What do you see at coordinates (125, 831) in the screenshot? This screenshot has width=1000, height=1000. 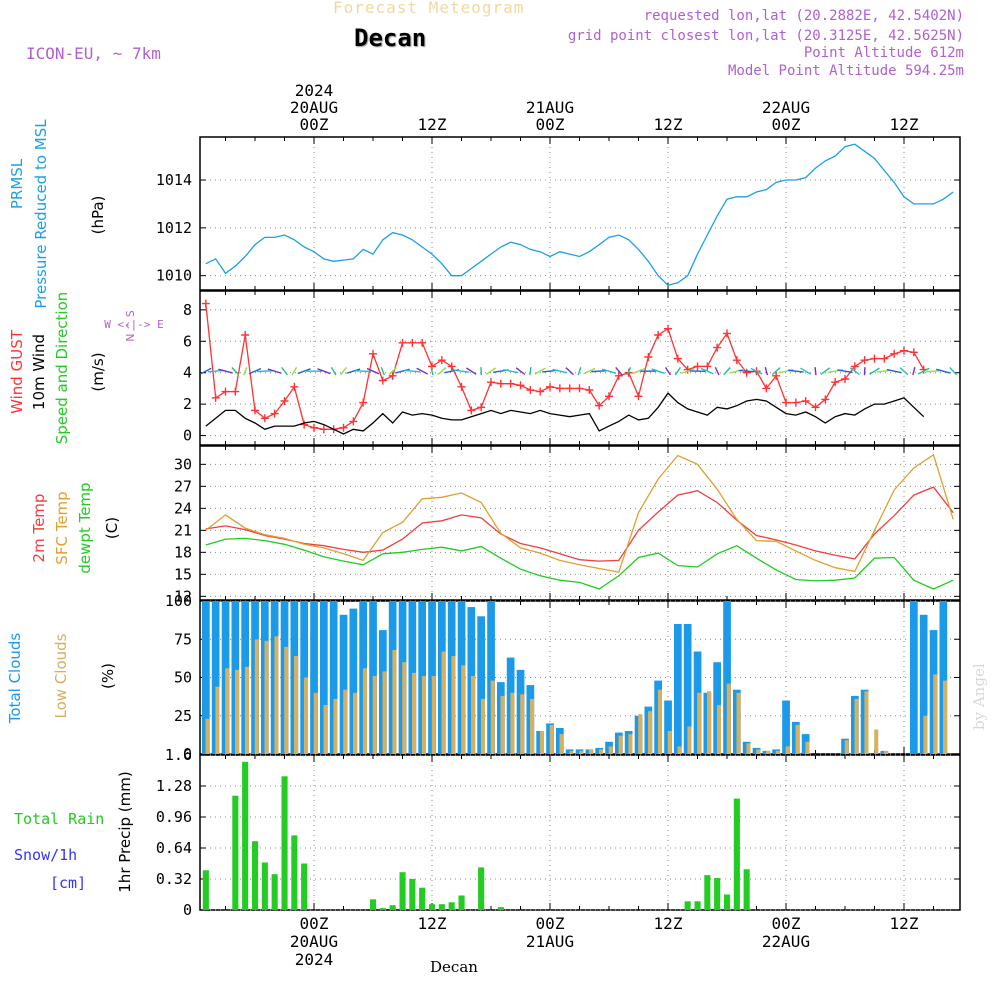 I see `label-precip-unit: 1hr Precip (mm)` at bounding box center [125, 831].